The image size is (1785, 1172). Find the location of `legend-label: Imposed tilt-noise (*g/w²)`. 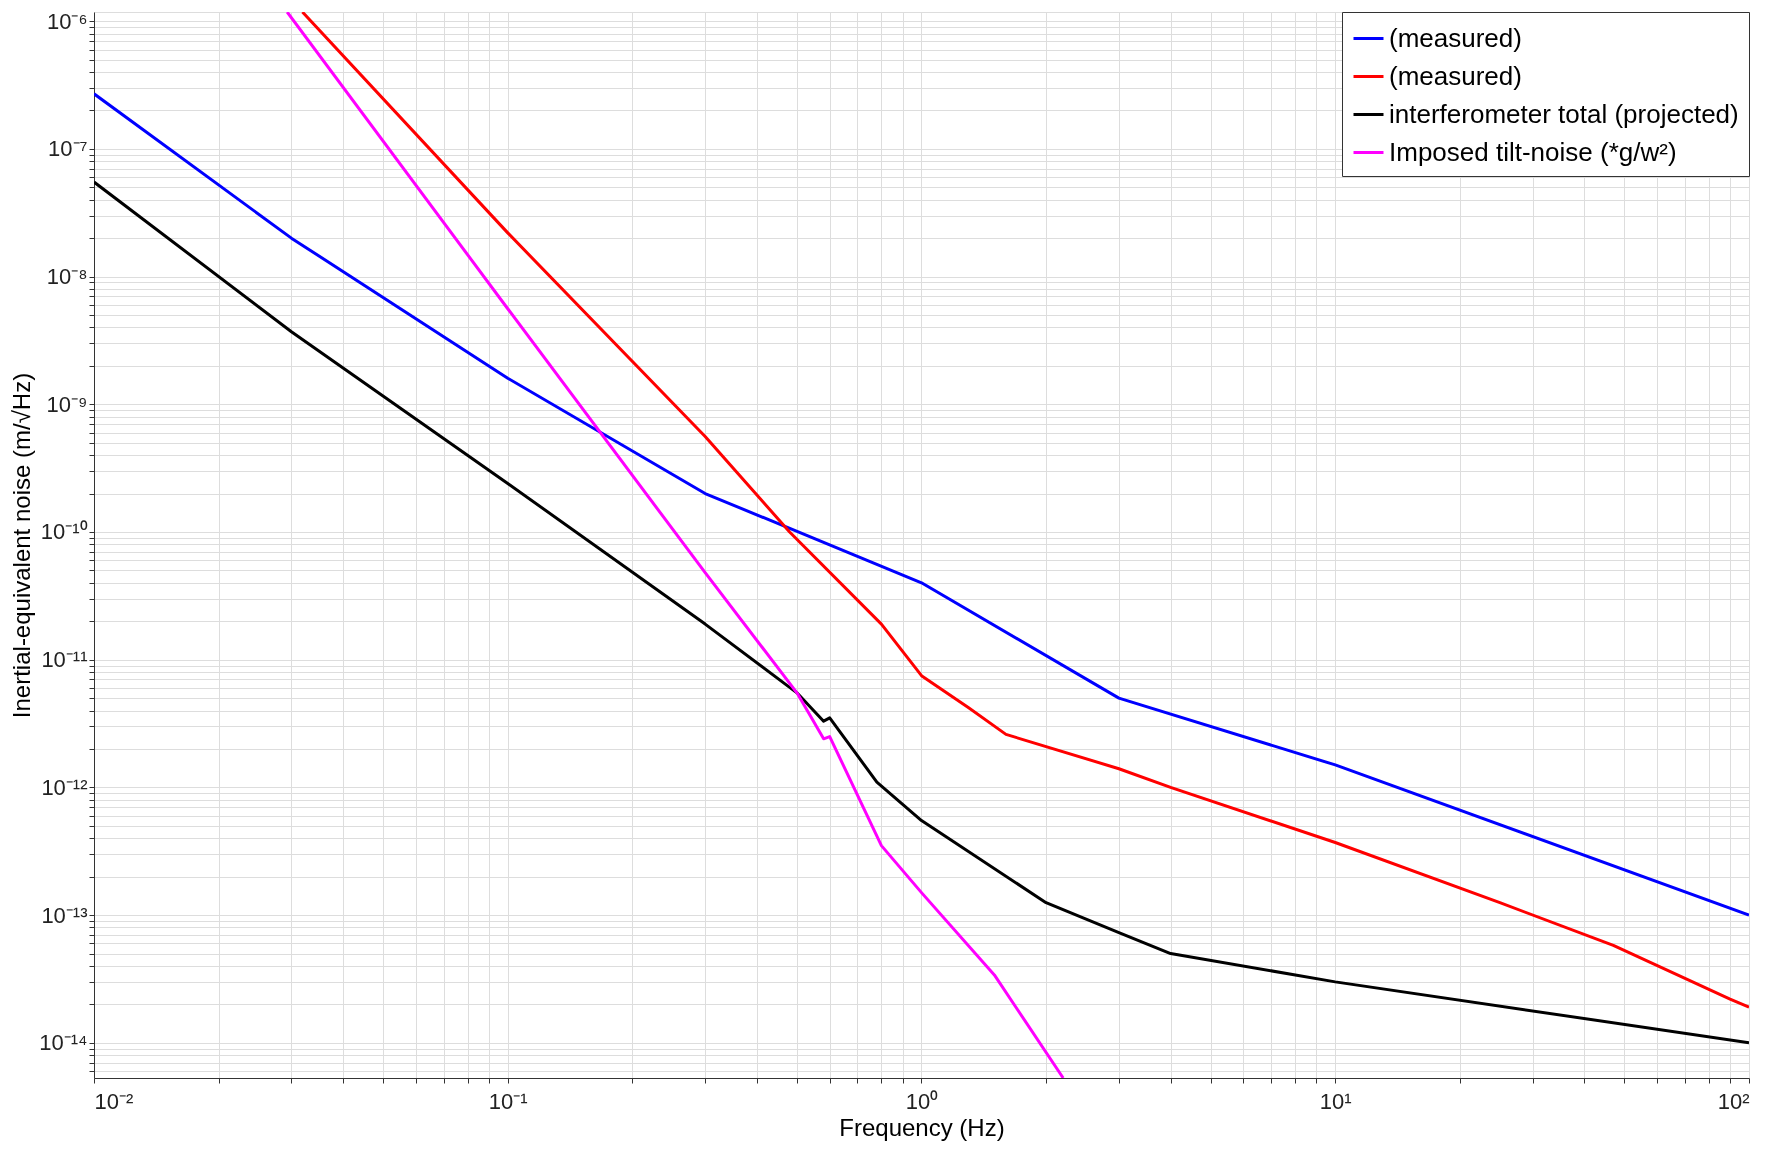

legend-label: Imposed tilt-noise (*g/w²) is located at coordinates (1533, 151).